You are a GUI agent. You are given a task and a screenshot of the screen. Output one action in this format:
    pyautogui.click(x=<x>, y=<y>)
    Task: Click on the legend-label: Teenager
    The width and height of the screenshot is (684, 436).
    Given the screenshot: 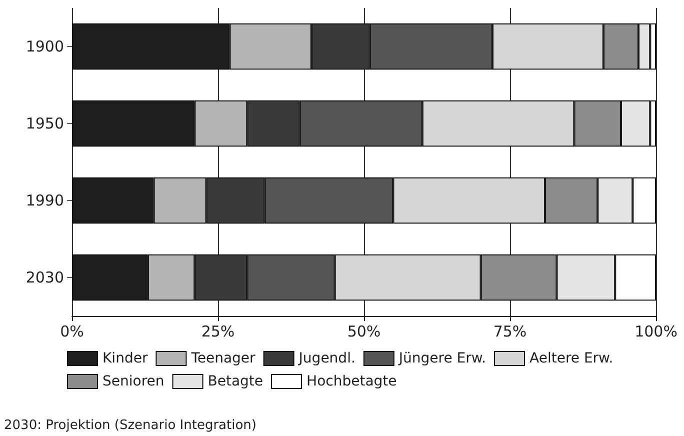 What is the action you would take?
    pyautogui.click(x=223, y=358)
    